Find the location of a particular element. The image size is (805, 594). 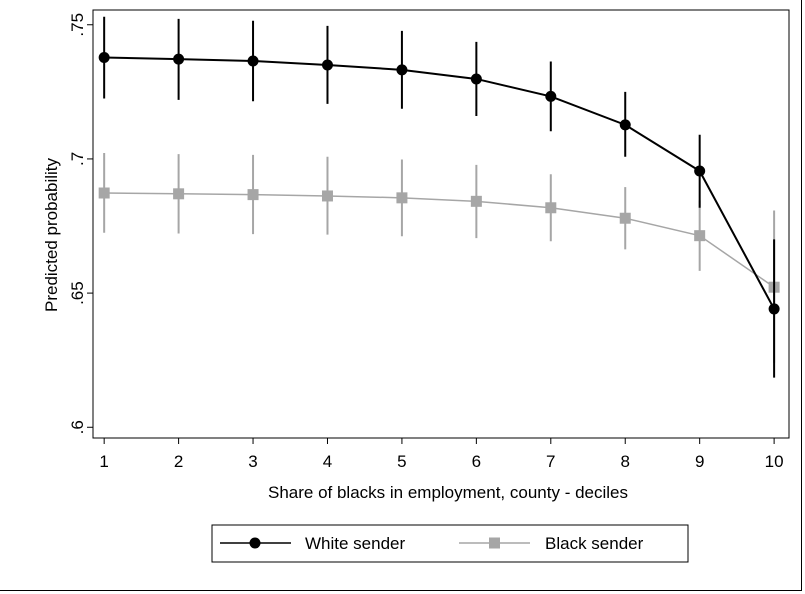

y-axis-title: Predicted probability is located at coordinates (51, 234).